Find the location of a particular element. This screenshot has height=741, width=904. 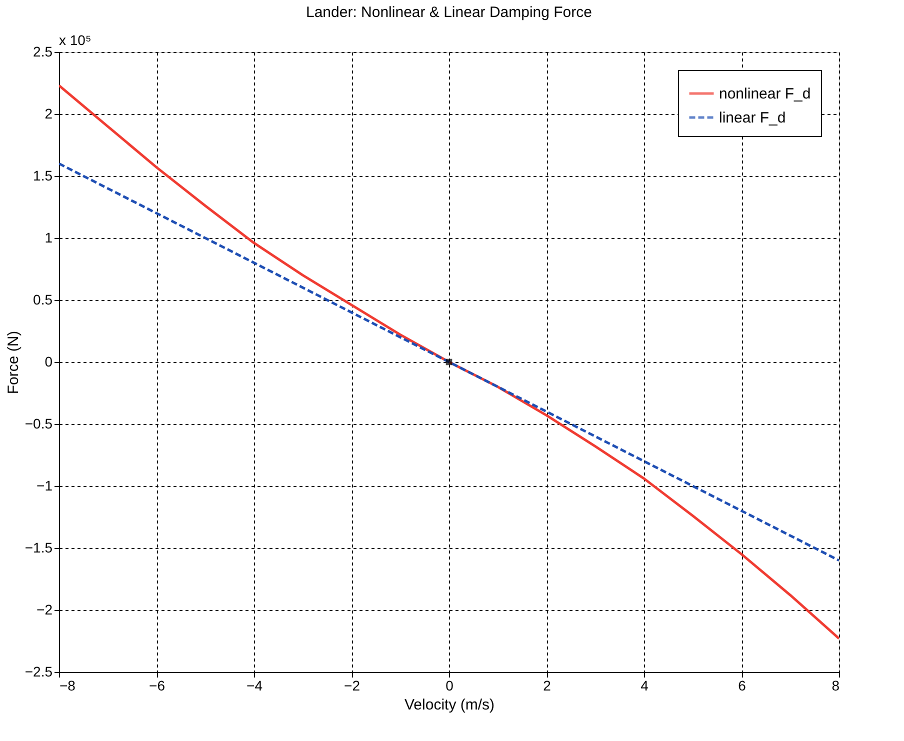

x-tick-label: 6 is located at coordinates (742, 686).